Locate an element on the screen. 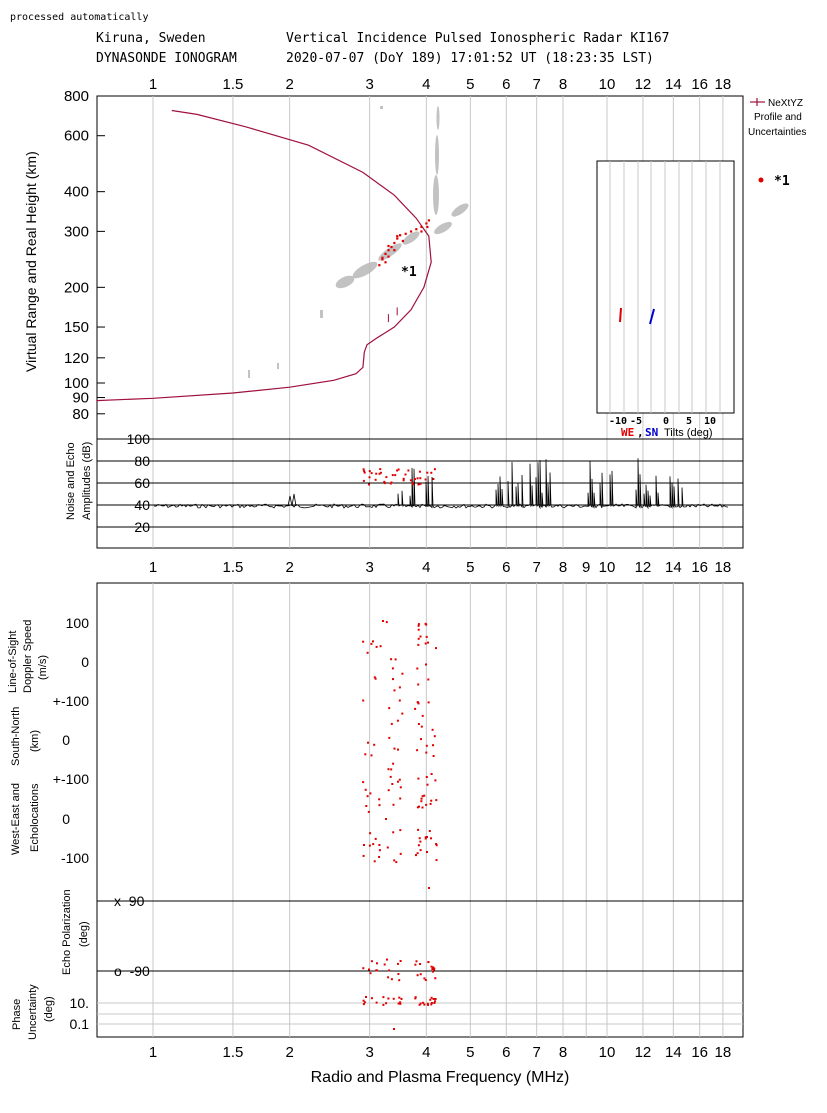  ionogram-label: DYNASONDE IONOGRAM is located at coordinates (166, 58).